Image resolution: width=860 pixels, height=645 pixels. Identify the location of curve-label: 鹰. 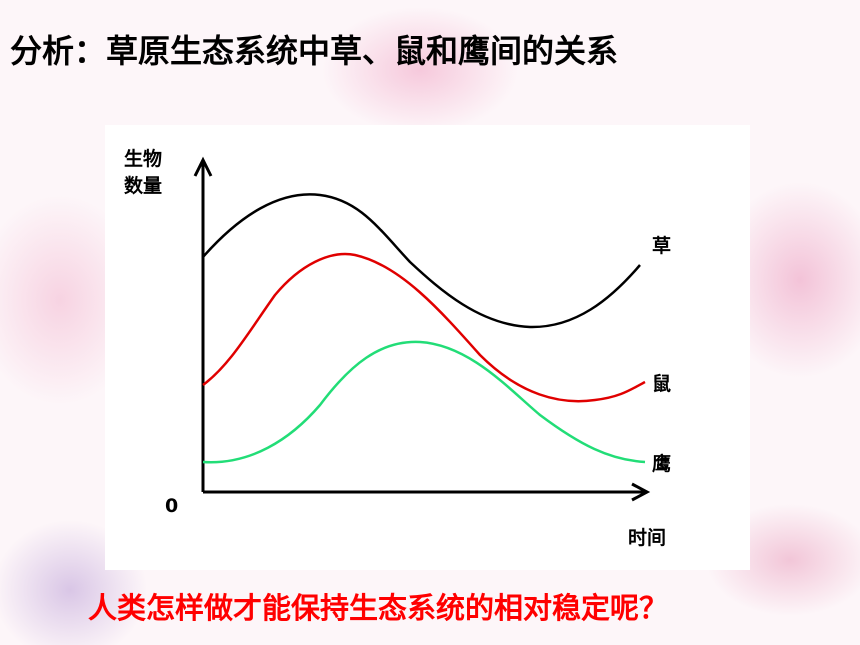
(661, 463).